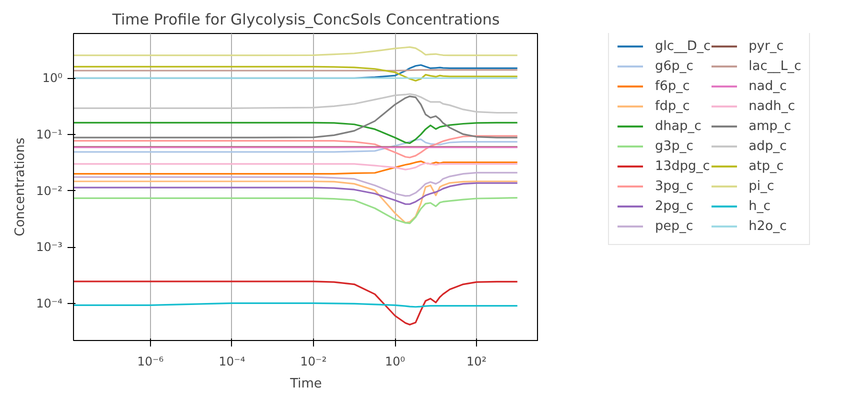 This screenshot has width=857, height=398. Describe the element at coordinates (305, 19) in the screenshot. I see `chart-title: Time Profile for Glycolysis_ConcSols Concentrations` at that location.